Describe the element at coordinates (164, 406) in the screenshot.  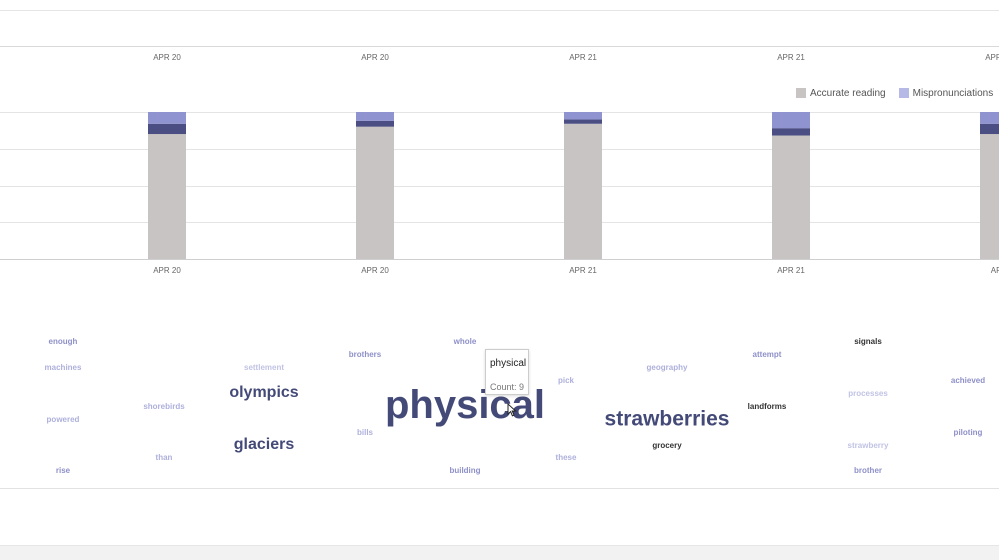
I see `word-cloud-word: shorebirds` at that location.